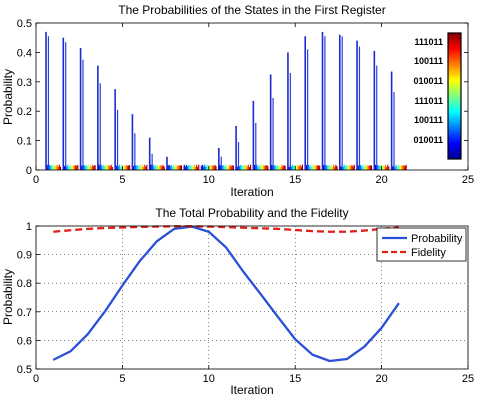  Describe the element at coordinates (226, 229) in the screenshot. I see `series-fidelity-line` at that location.